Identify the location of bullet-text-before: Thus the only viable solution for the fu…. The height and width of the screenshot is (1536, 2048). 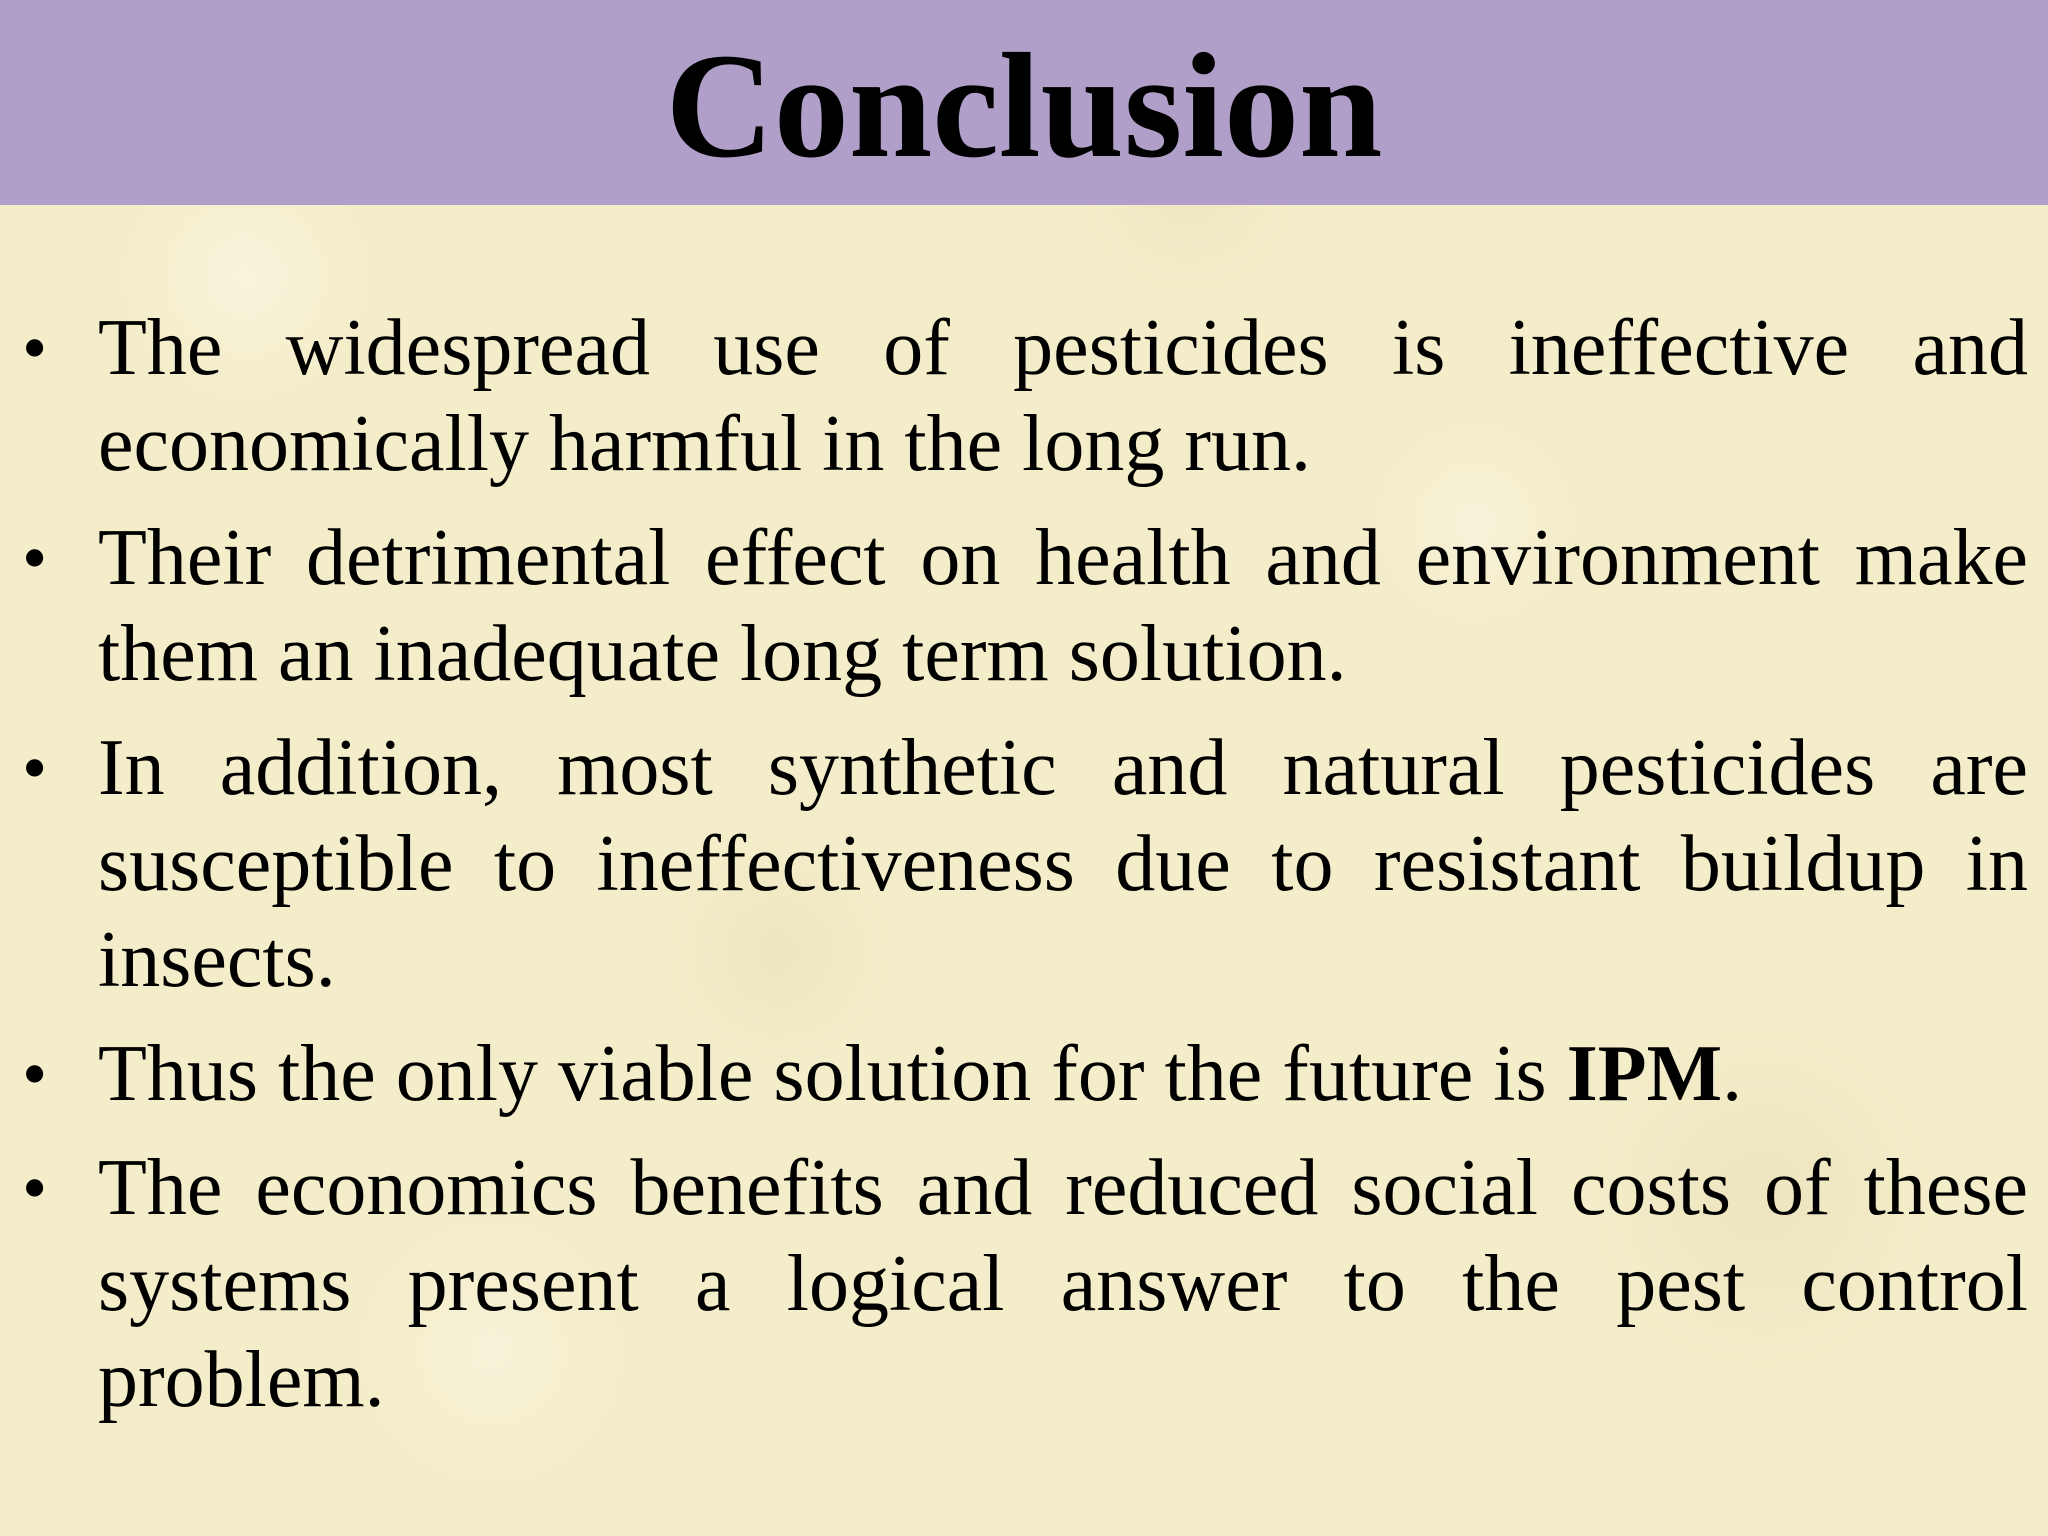
(832, 1074).